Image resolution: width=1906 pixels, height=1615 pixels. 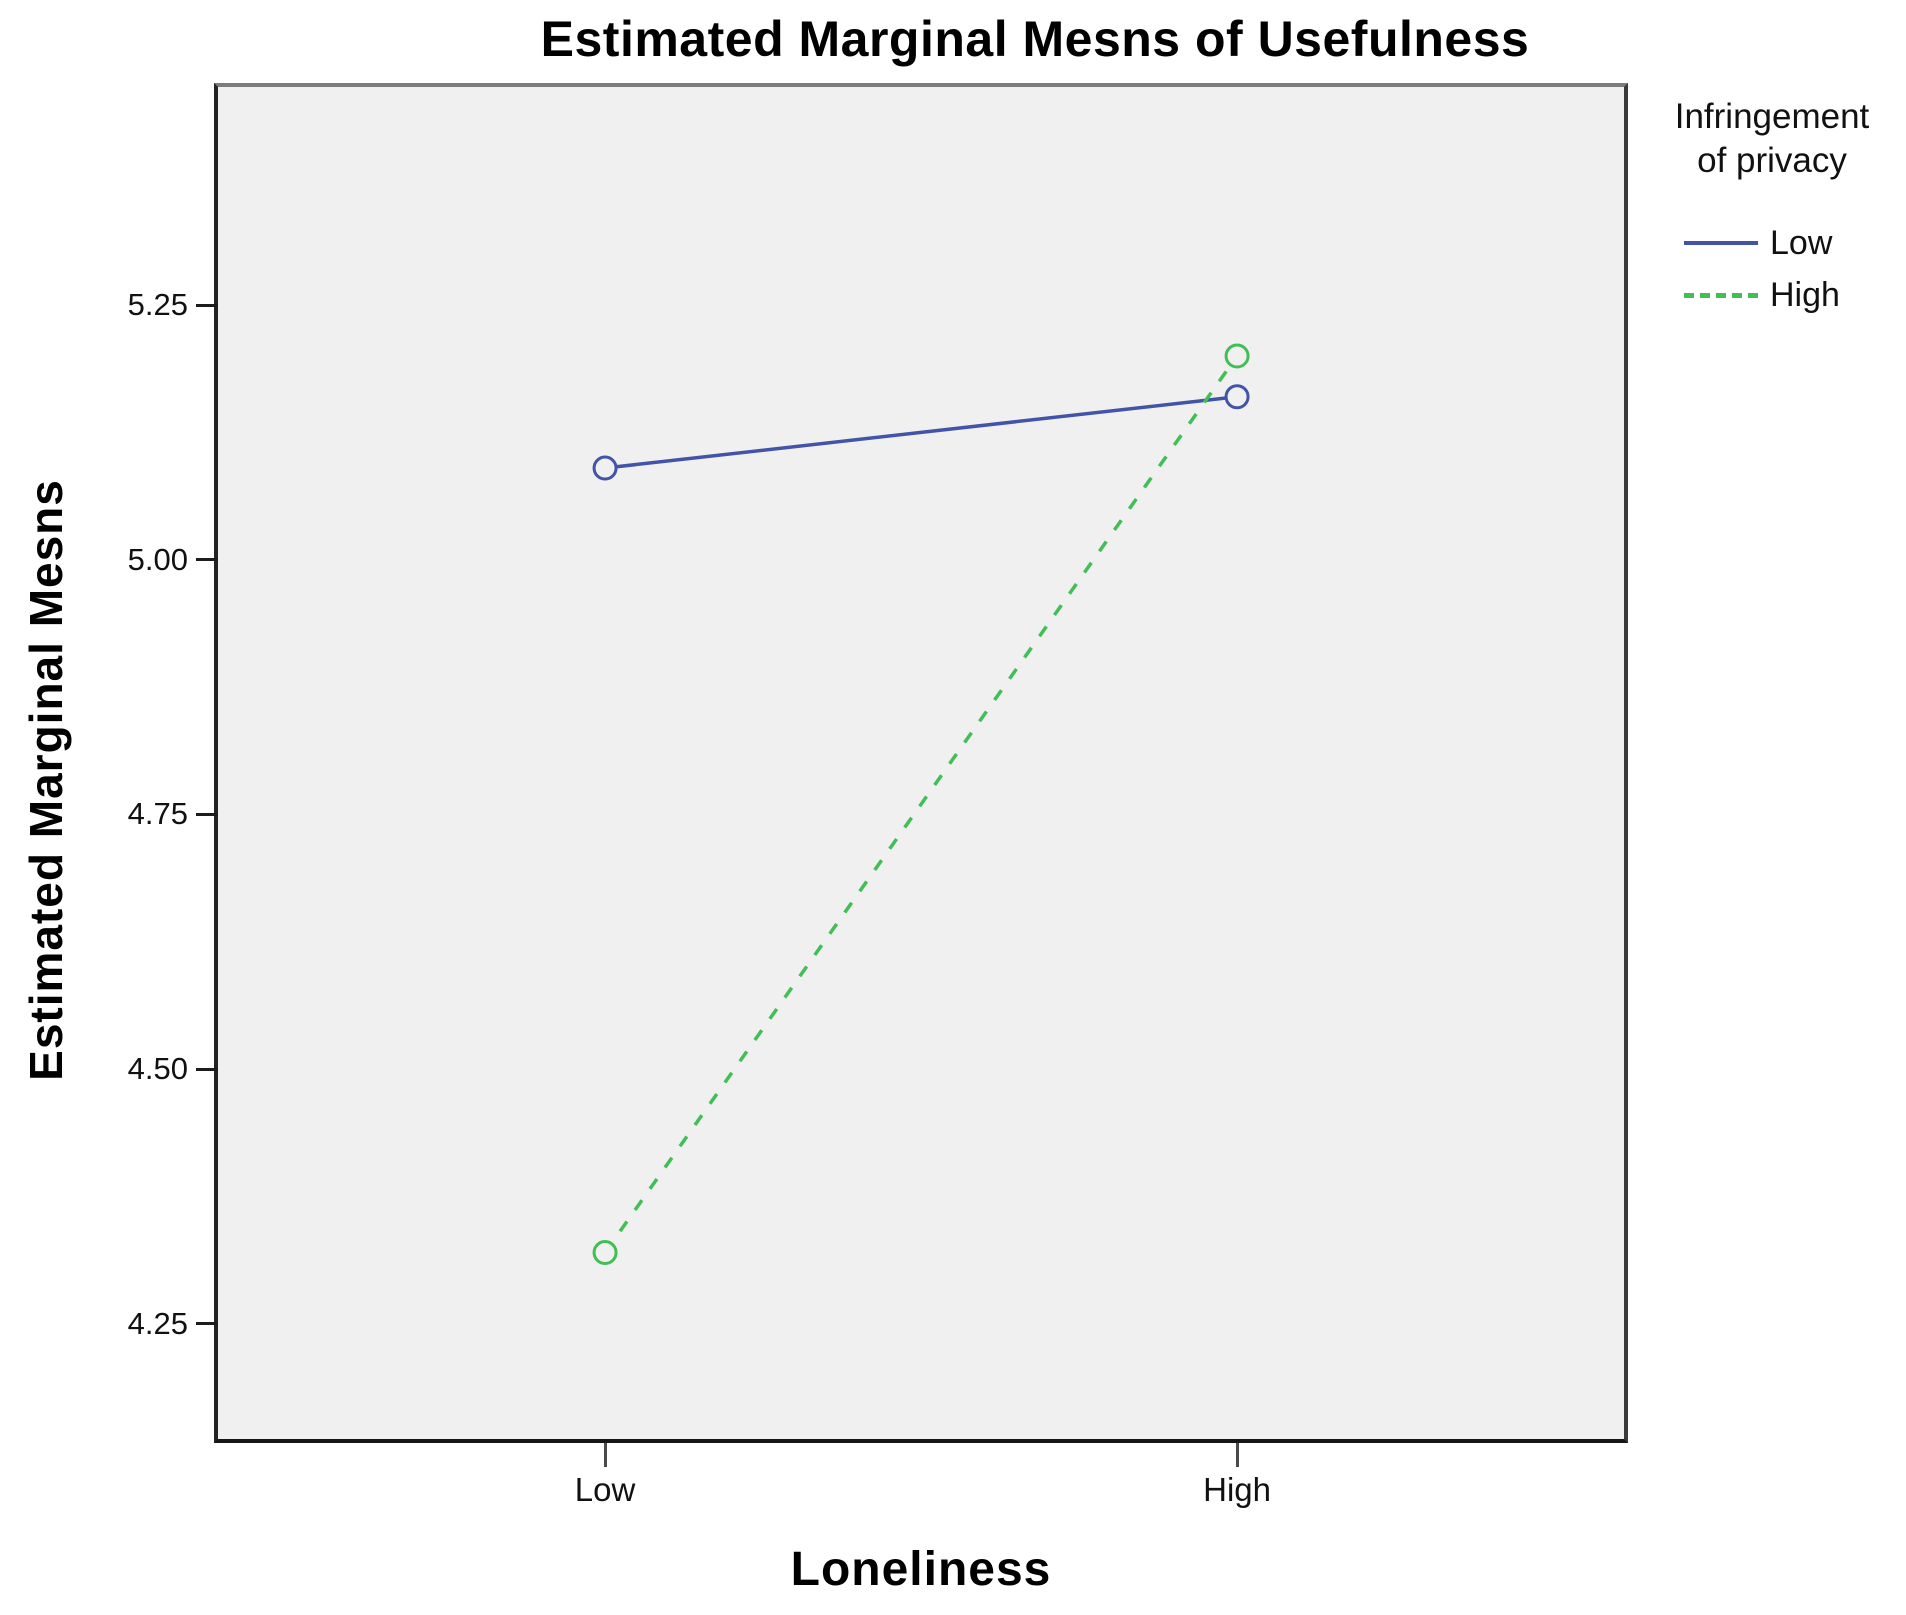 I want to click on y-tick-label: 4.75, so click(x=157, y=814).